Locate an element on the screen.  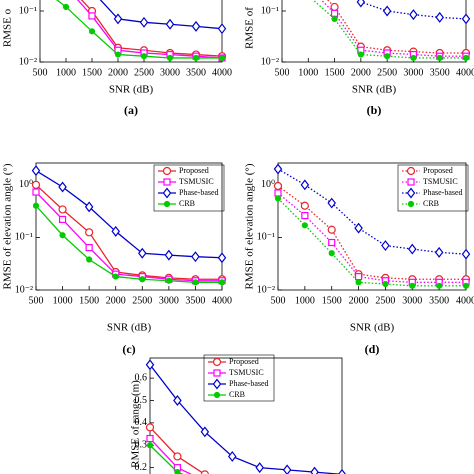
x-tick-label: 500 is located at coordinates (40, 72).